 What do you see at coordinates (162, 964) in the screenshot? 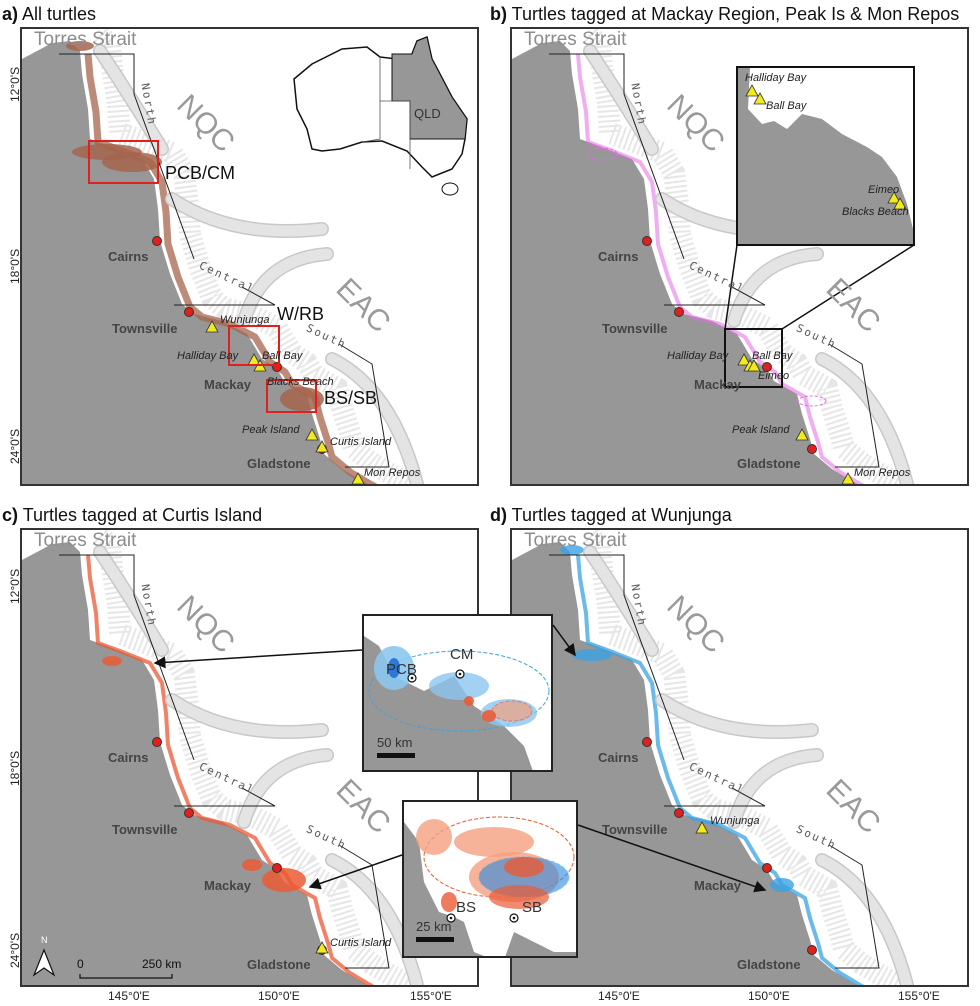
I see `scale-label-end: 250 km` at bounding box center [162, 964].